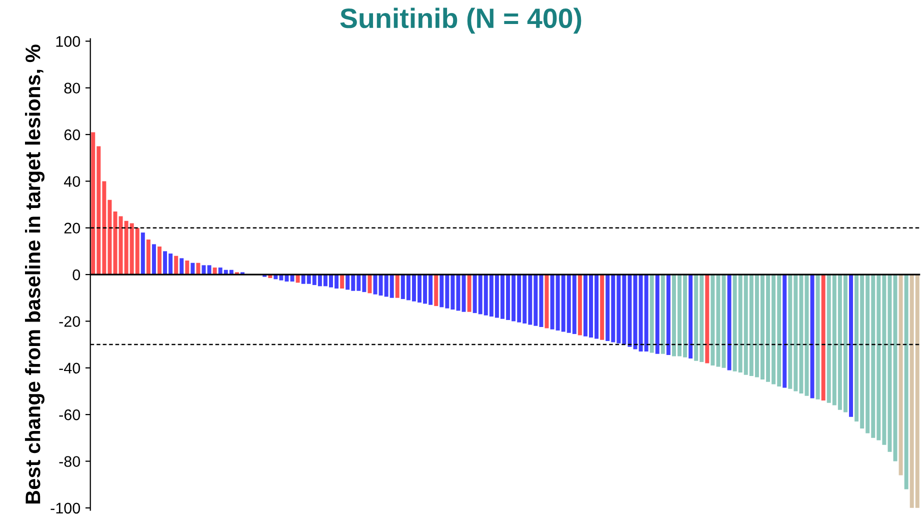  What do you see at coordinates (68, 41) in the screenshot?
I see `y-tick-label: 100` at bounding box center [68, 41].